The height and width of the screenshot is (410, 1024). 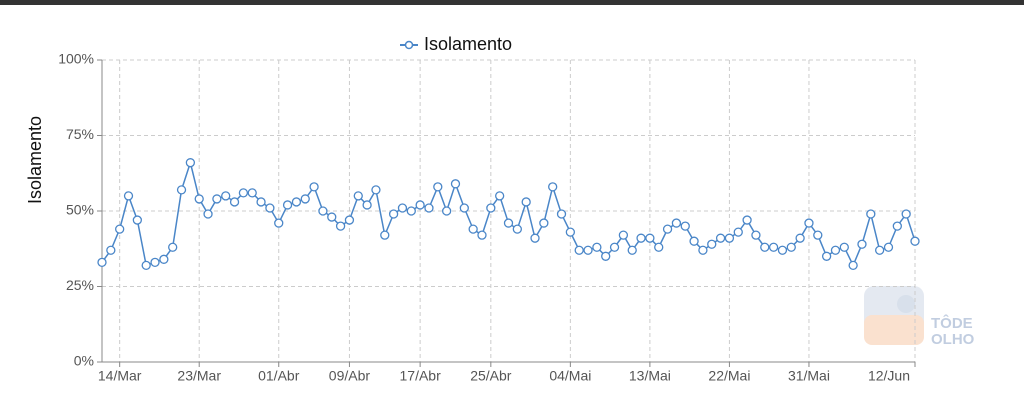 I want to click on y-tick-label: 25%, so click(x=80, y=285).